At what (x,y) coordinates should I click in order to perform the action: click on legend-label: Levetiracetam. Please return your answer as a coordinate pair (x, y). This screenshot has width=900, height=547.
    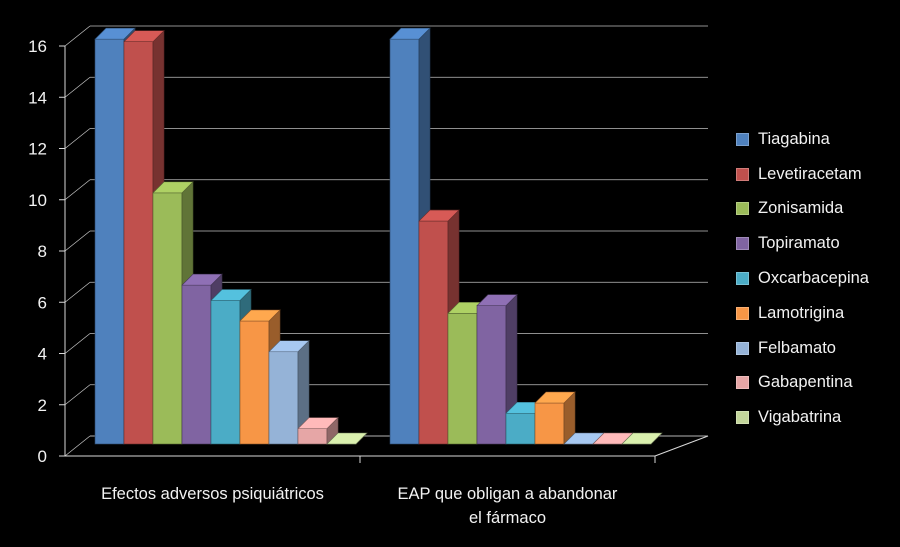
    Looking at the image, I should click on (810, 173).